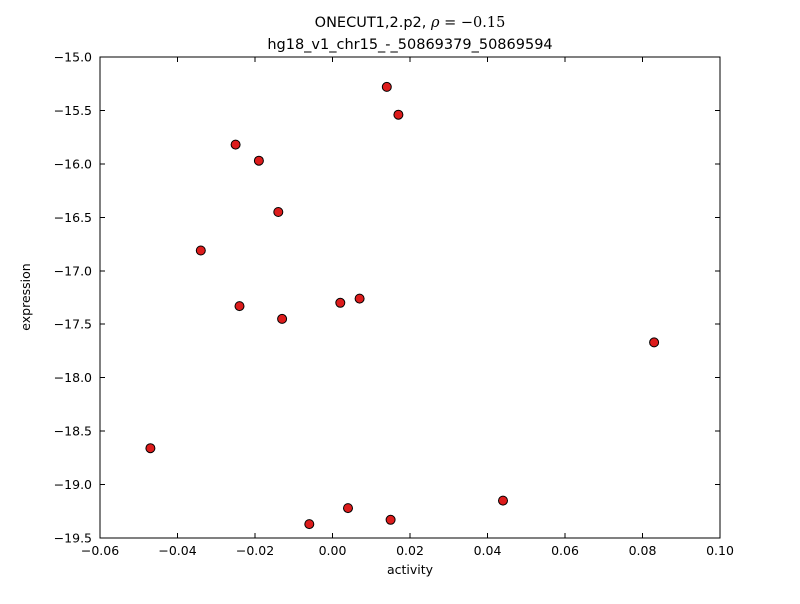 The width and height of the screenshot is (800, 604). What do you see at coordinates (333, 550) in the screenshot?
I see `x-tick-label: 0.00` at bounding box center [333, 550].